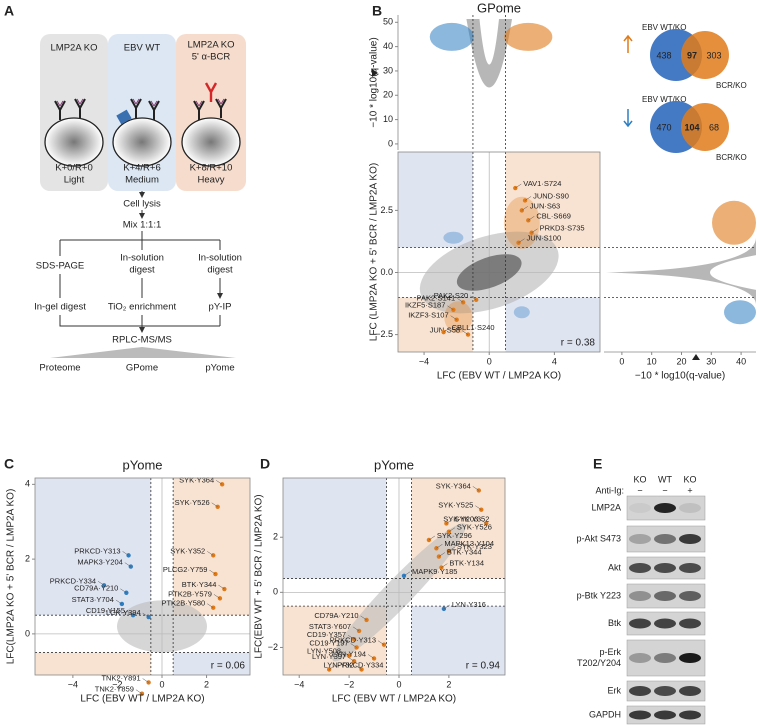 Image resolution: width=757 pixels, height=728 pixels. What do you see at coordinates (142, 48) in the screenshot?
I see `condition-name: EBV WT` at bounding box center [142, 48].